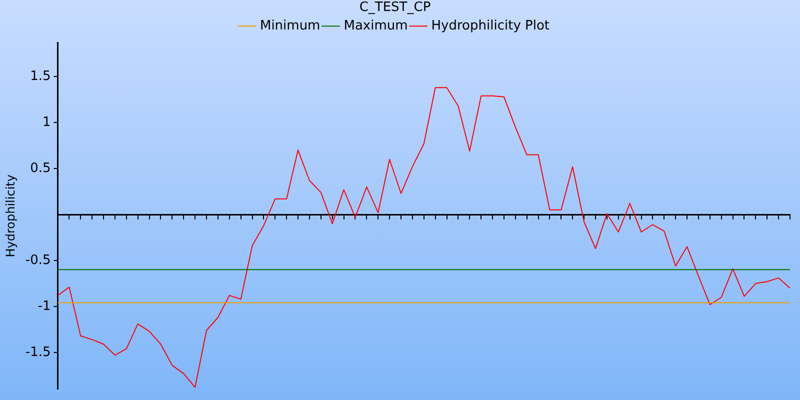 This screenshot has width=800, height=400. What do you see at coordinates (38, 260) in the screenshot?
I see `y-tick-label: -0.5` at bounding box center [38, 260].